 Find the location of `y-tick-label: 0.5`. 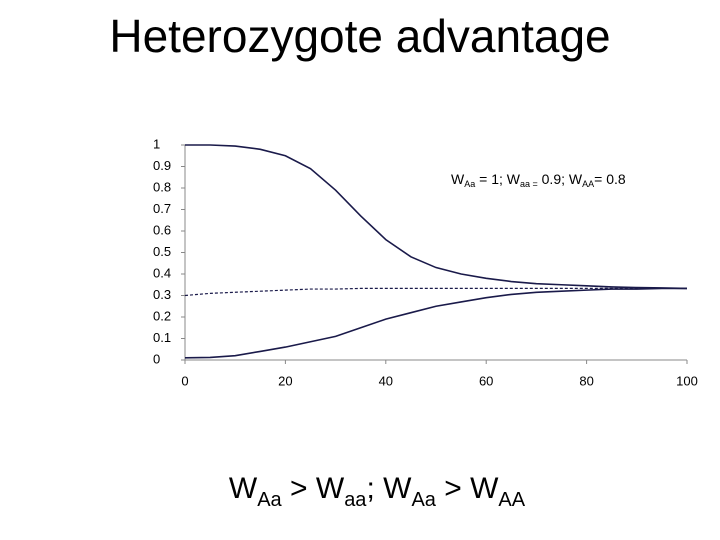

y-tick-label: 0.5 is located at coordinates (162, 251).